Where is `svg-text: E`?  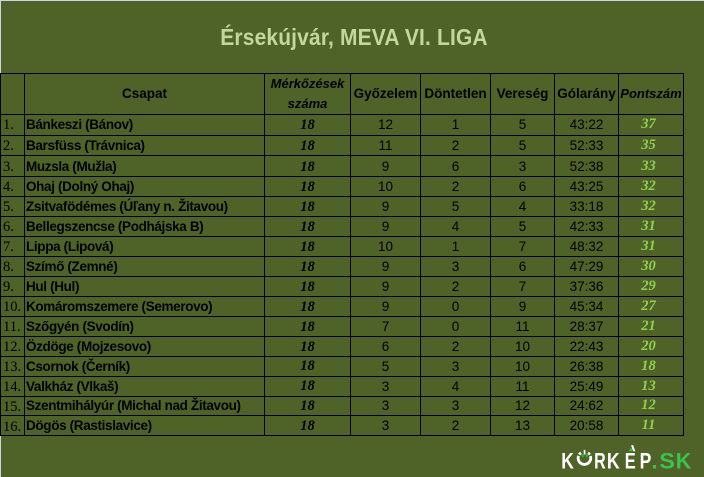
svg-text: E is located at coordinates (630, 460).